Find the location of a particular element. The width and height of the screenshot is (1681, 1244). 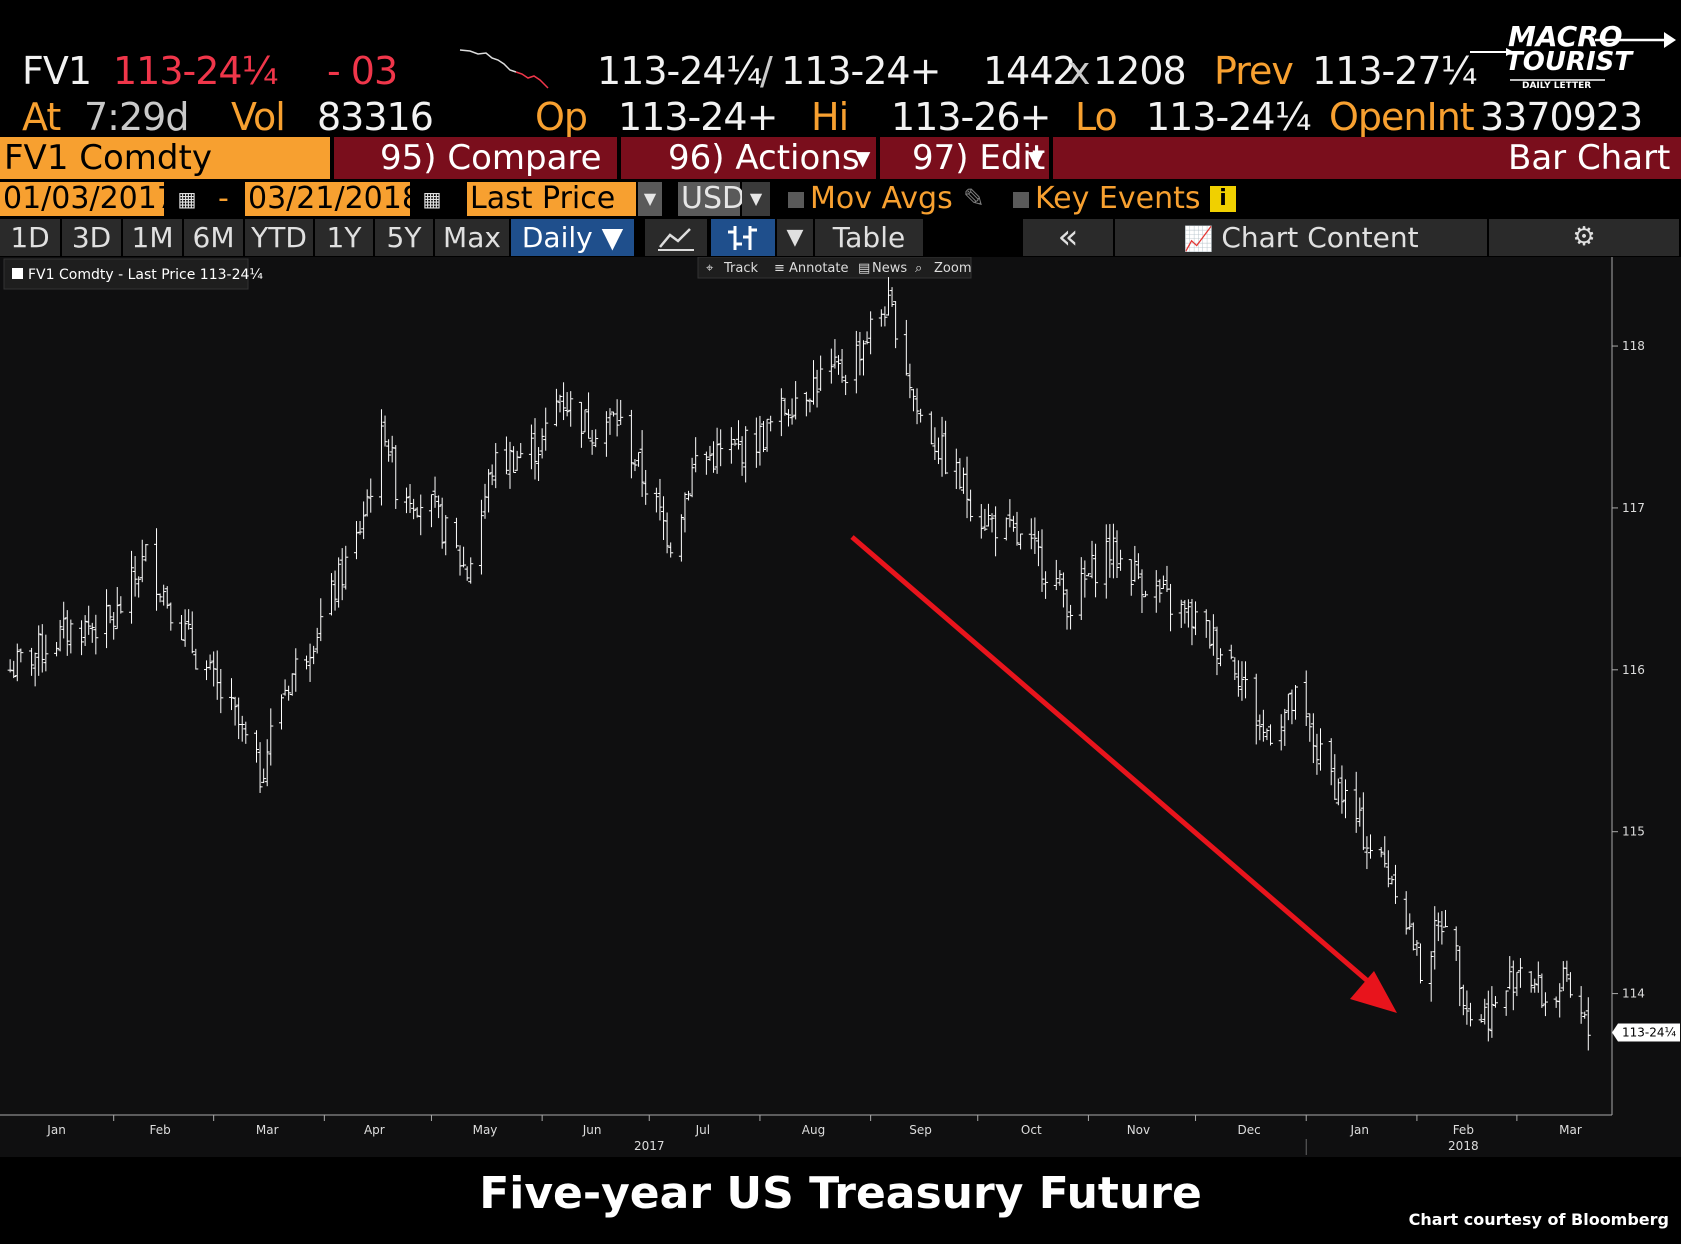

currency-select: USD is located at coordinates (711, 199).